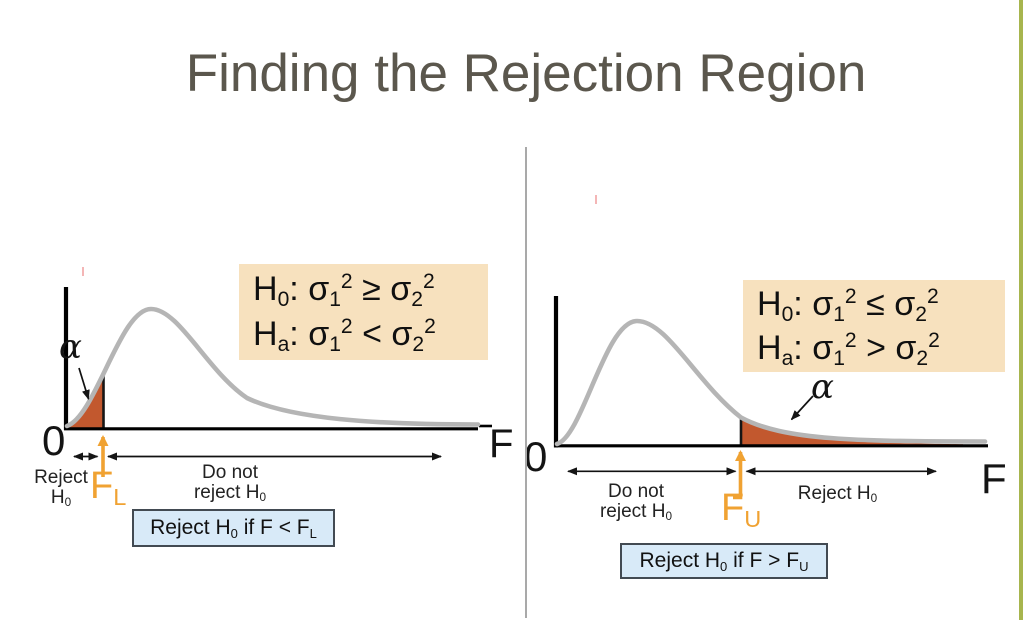  I want to click on right-decision-rule-text: Reject H0 if F > FU, so click(724, 561).